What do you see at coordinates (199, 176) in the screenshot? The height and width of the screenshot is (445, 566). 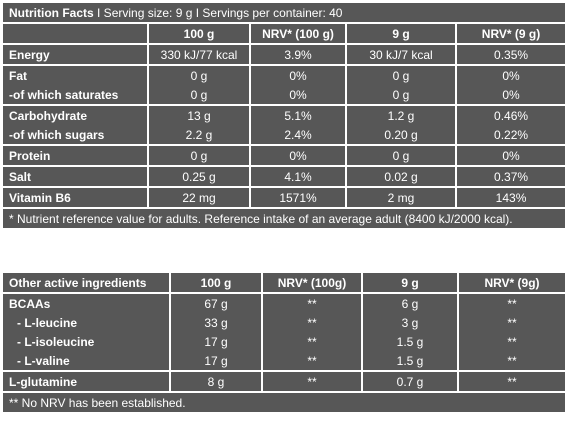 I see `value-cell: 0.25 g` at bounding box center [199, 176].